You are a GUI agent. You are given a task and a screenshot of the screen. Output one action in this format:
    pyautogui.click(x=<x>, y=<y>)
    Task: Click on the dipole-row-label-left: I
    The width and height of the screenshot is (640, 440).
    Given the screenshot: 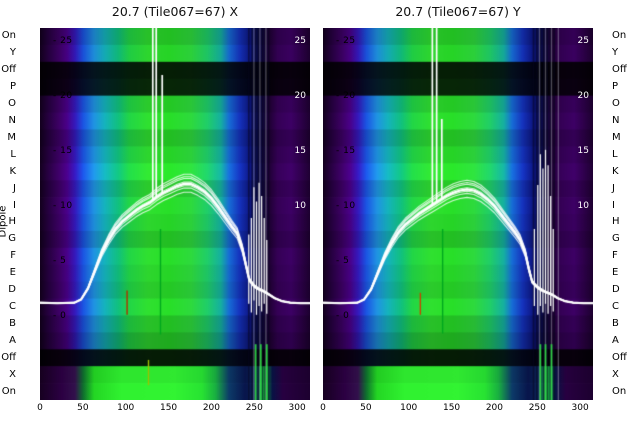 What is the action you would take?
    pyautogui.click(x=14, y=205)
    